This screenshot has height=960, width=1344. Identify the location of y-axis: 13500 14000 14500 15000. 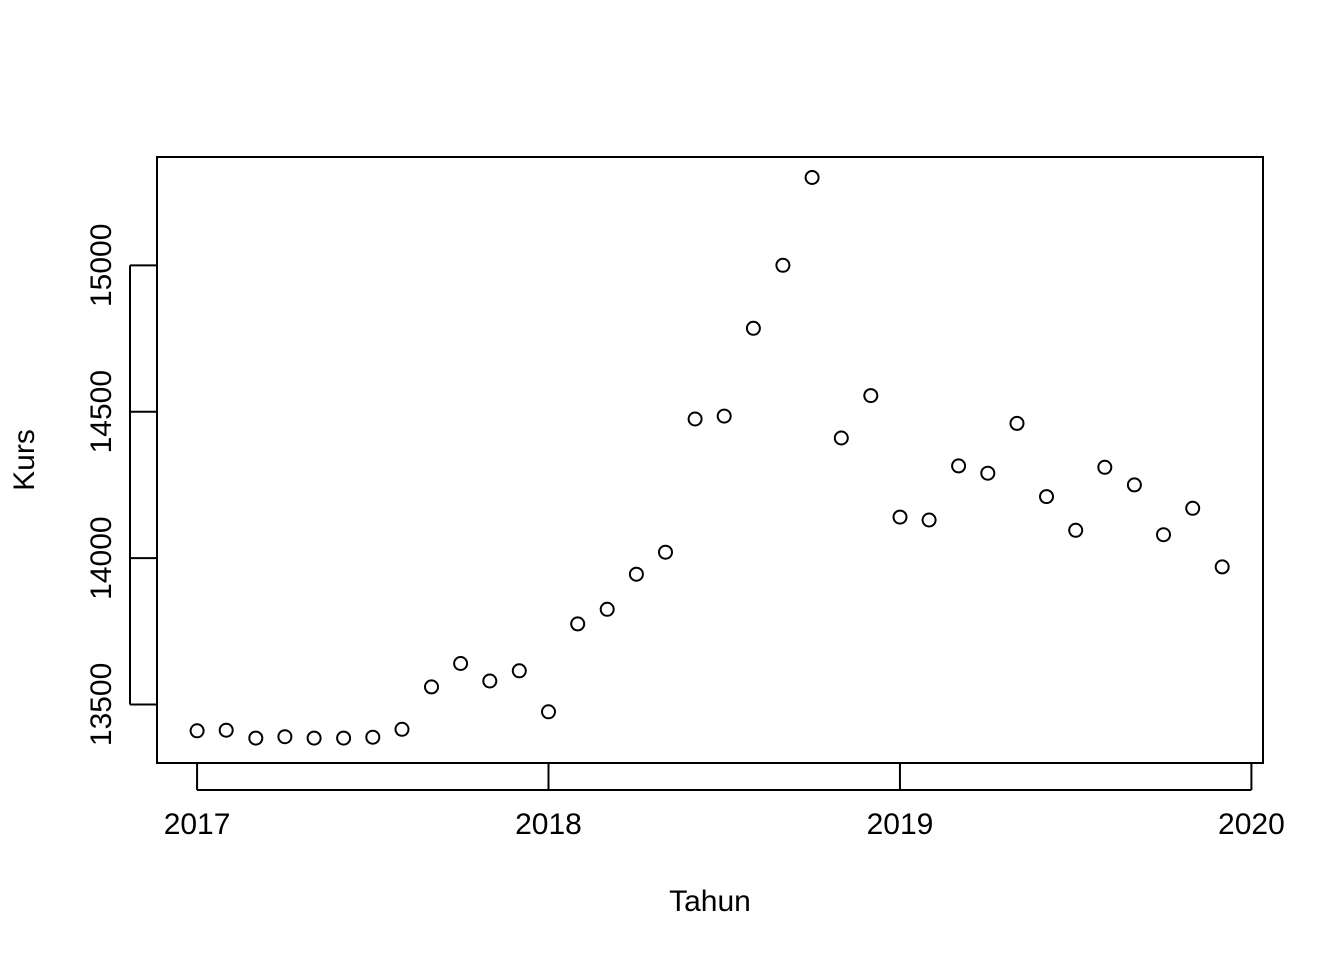
(121, 485).